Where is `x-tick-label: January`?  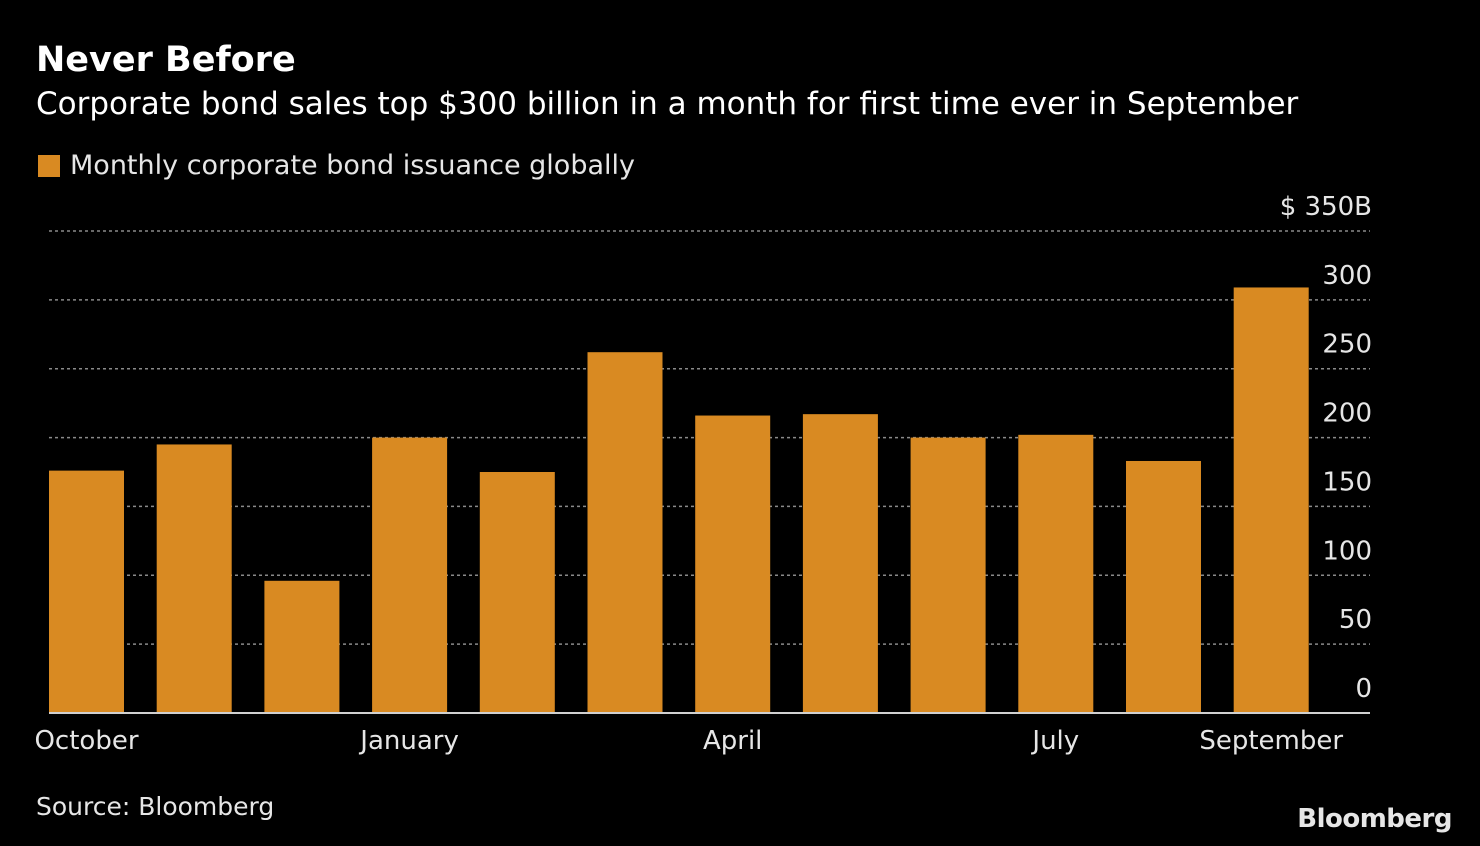
x-tick-label: January is located at coordinates (408, 741).